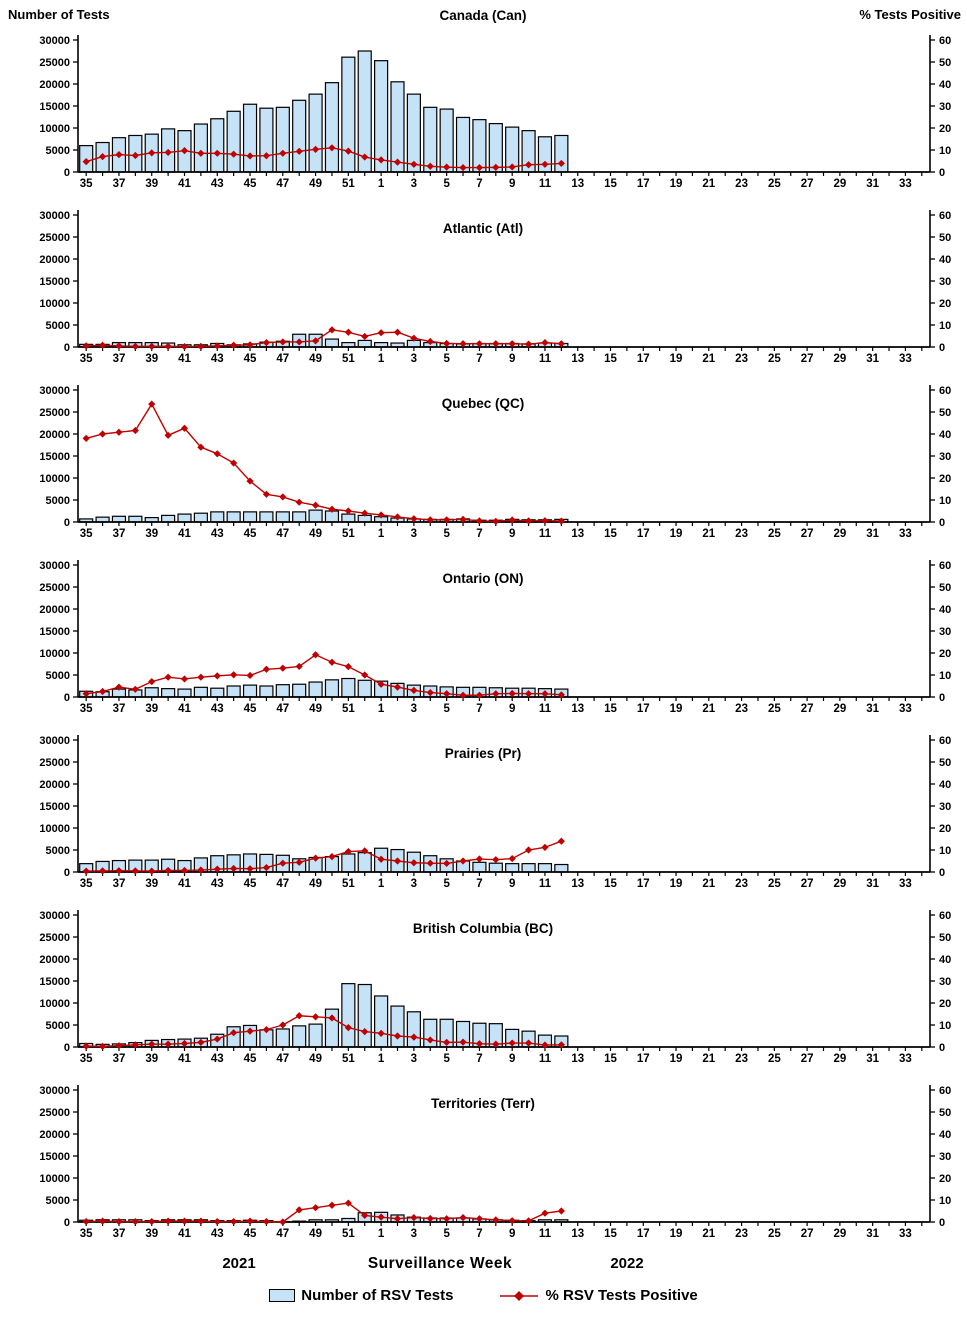  Describe the element at coordinates (945, 1091) in the screenshot. I see `svg-text: 60` at that location.